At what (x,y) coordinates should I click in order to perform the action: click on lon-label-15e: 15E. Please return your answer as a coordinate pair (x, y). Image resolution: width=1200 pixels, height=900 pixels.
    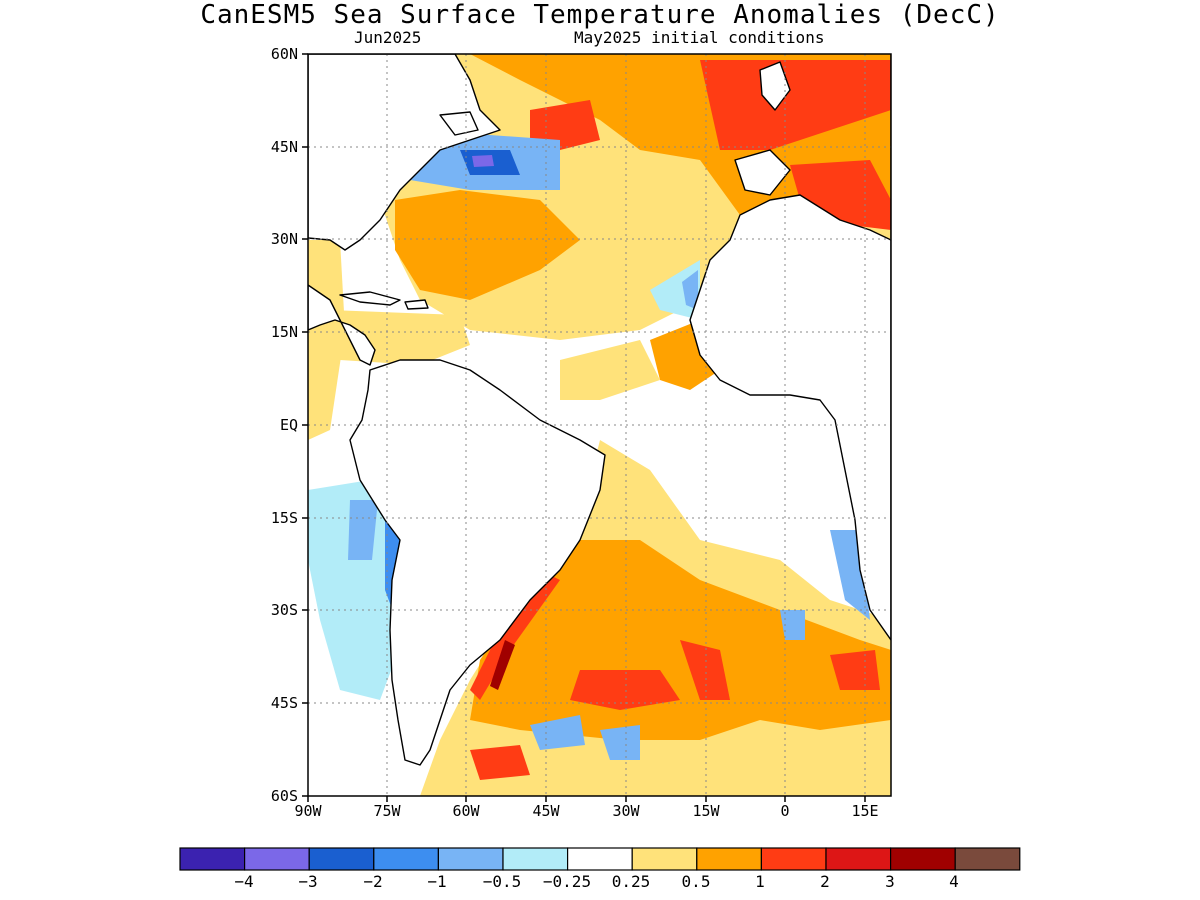
    Looking at the image, I should click on (865, 811).